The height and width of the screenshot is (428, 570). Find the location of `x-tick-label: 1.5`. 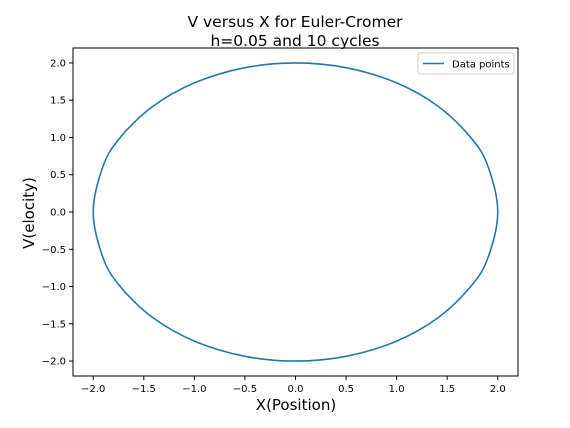

x-tick-label: 1.5 is located at coordinates (447, 389).